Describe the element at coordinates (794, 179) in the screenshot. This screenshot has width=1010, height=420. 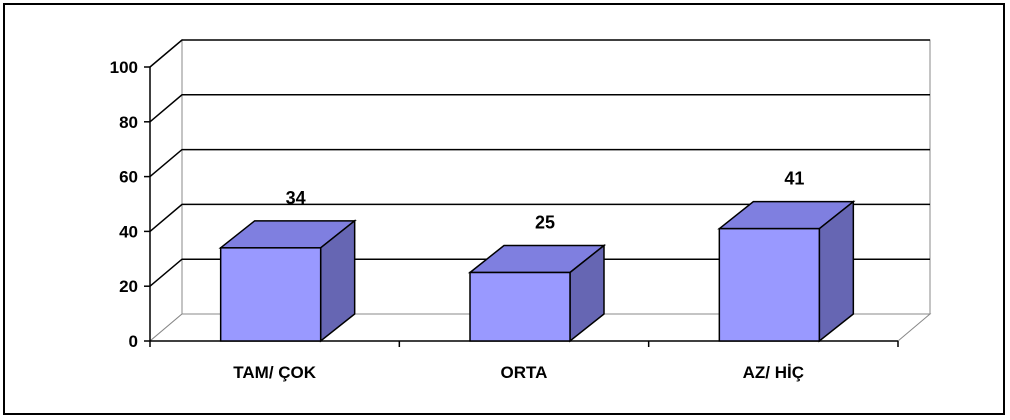
I see `data-label: 41` at that location.